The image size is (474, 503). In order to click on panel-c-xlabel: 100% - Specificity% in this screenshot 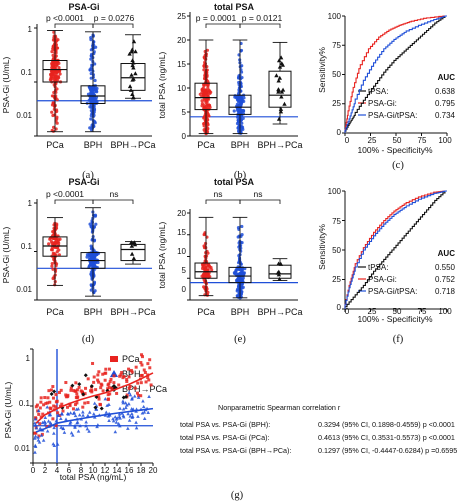, I will do `click(395, 150)`.